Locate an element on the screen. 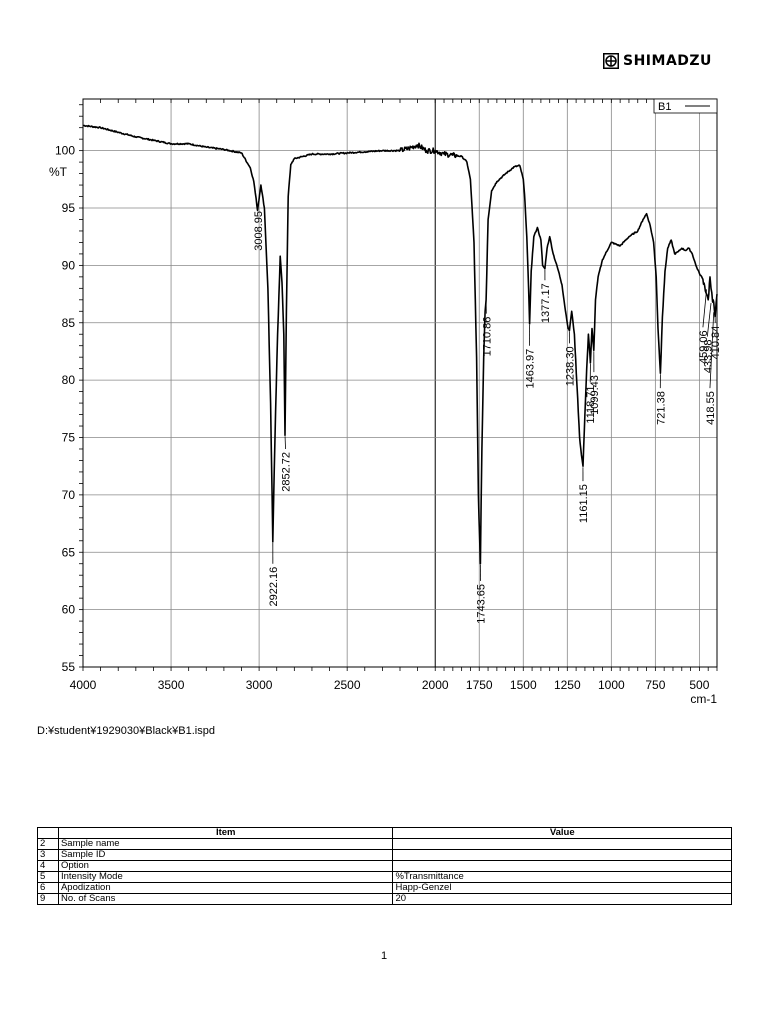  table-header-value: Value is located at coordinates (562, 833).